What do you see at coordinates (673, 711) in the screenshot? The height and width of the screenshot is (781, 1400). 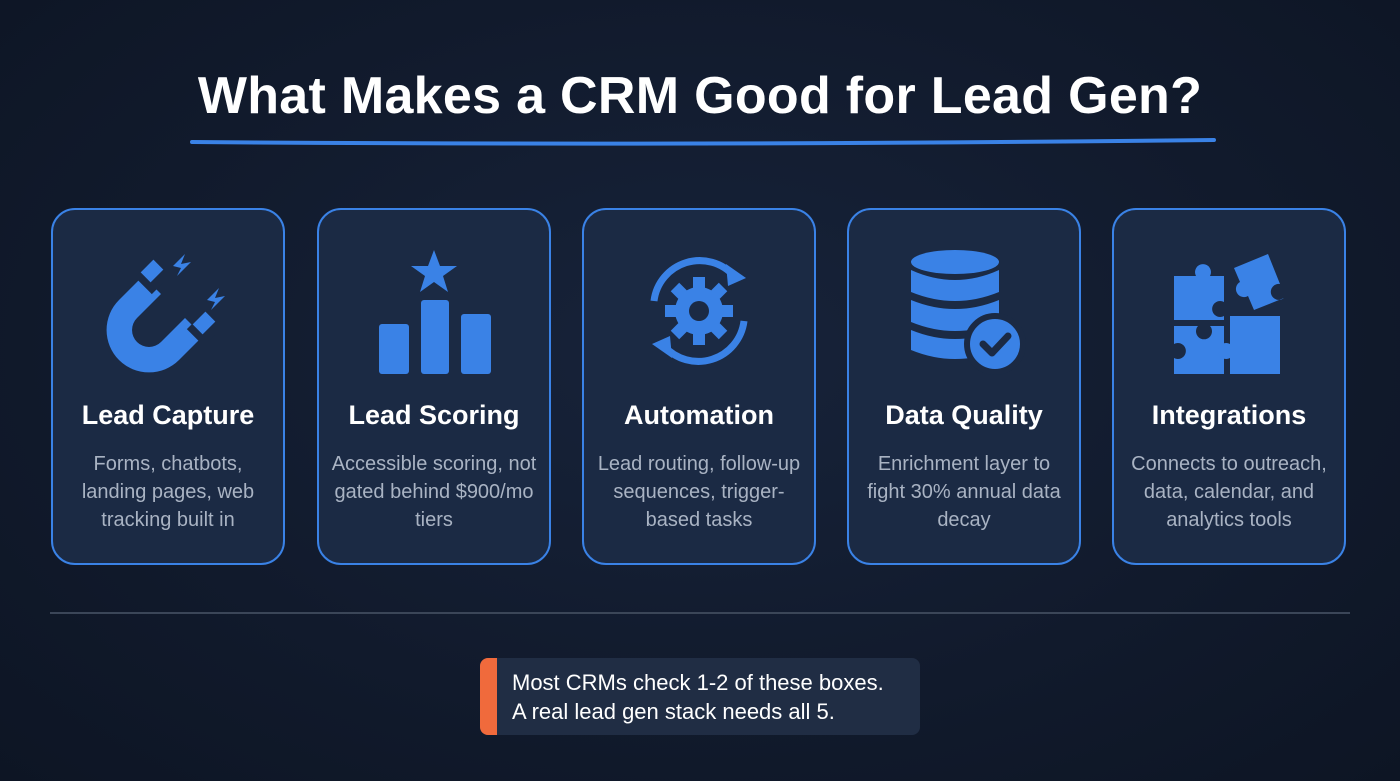 I see `callout-line-2: A real lead gen stack needs all 5.` at bounding box center [673, 711].